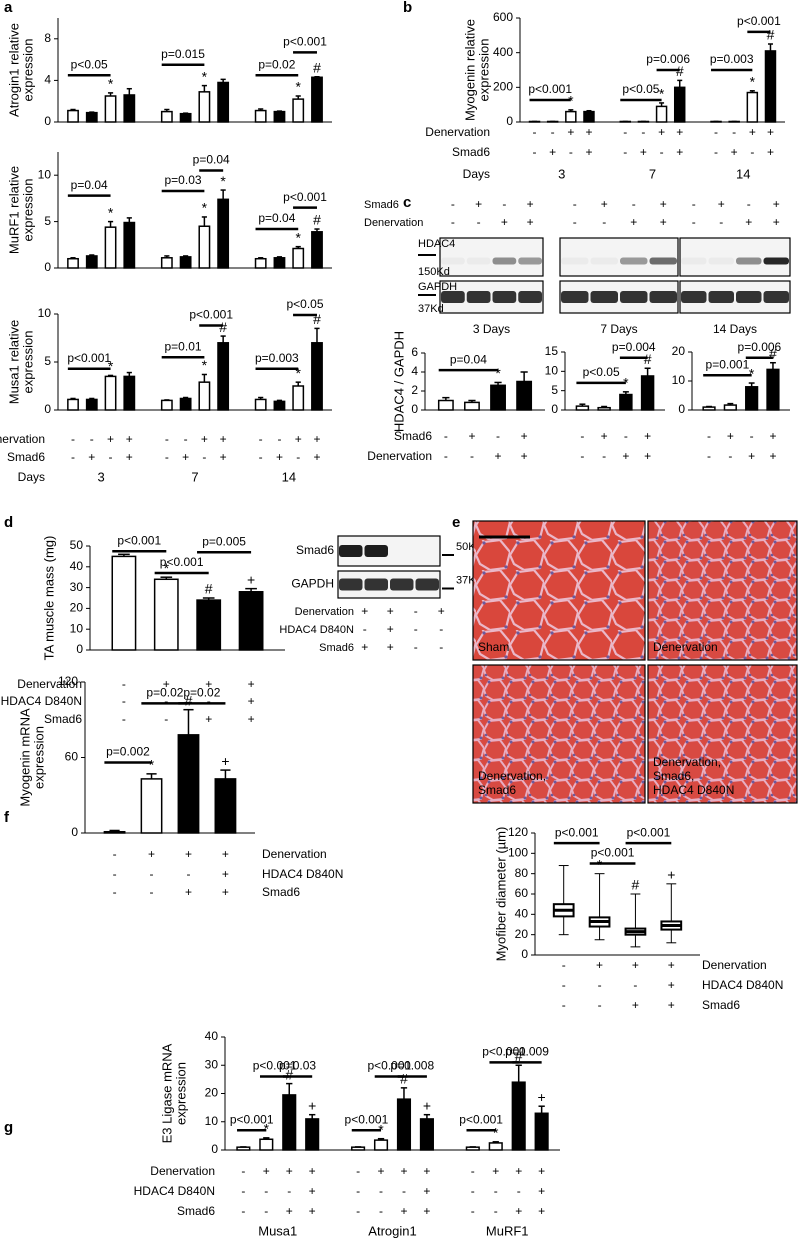 The width and height of the screenshot is (799, 1245). I want to click on p-value: p<0.001, so click(613, 853).